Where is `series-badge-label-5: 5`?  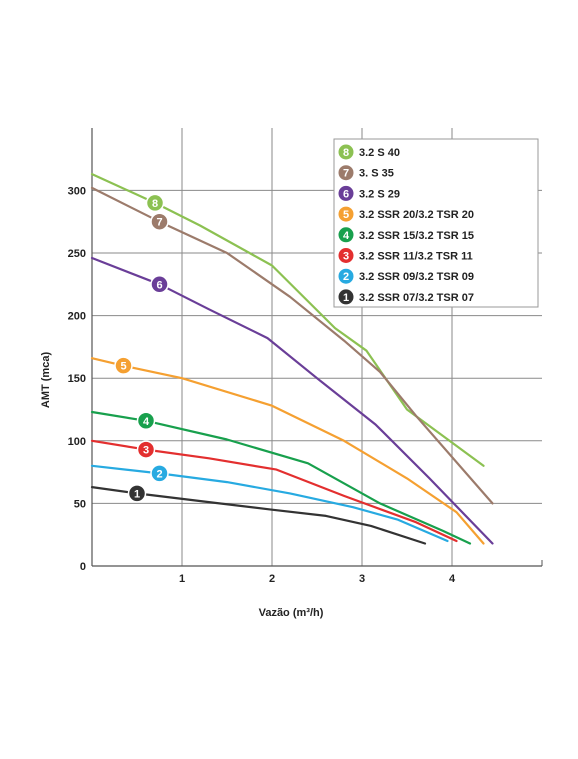
series-badge-label-5: 5 is located at coordinates (123, 367).